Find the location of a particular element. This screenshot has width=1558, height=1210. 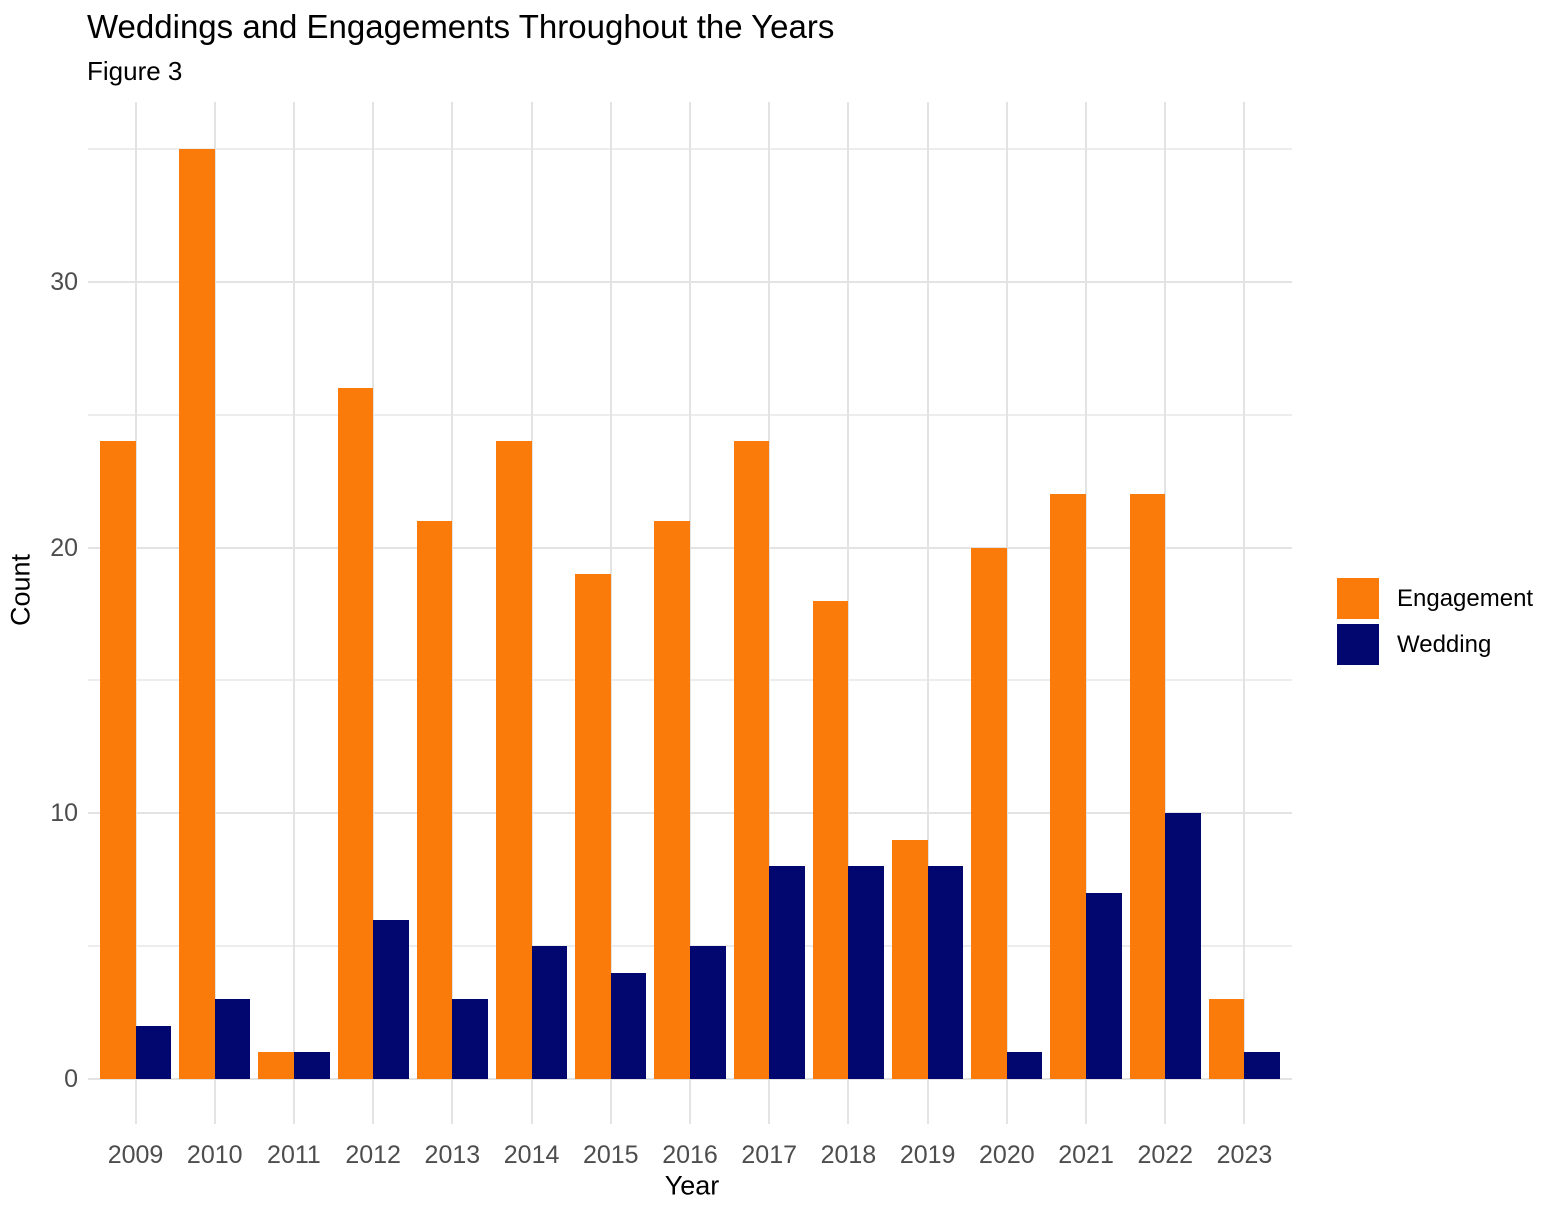

x-tick-mark-2012 is located at coordinates (373, 1102).